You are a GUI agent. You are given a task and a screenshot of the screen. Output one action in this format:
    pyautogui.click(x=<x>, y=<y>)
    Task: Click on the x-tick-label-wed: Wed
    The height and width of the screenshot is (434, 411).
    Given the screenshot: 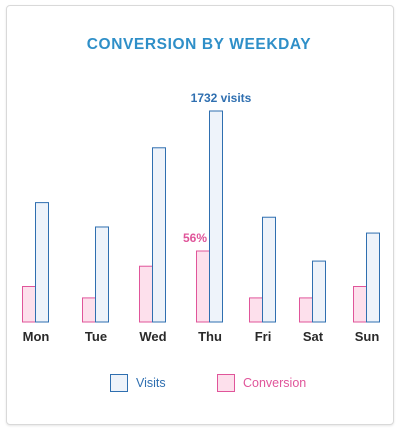 What is the action you would take?
    pyautogui.click(x=152, y=336)
    